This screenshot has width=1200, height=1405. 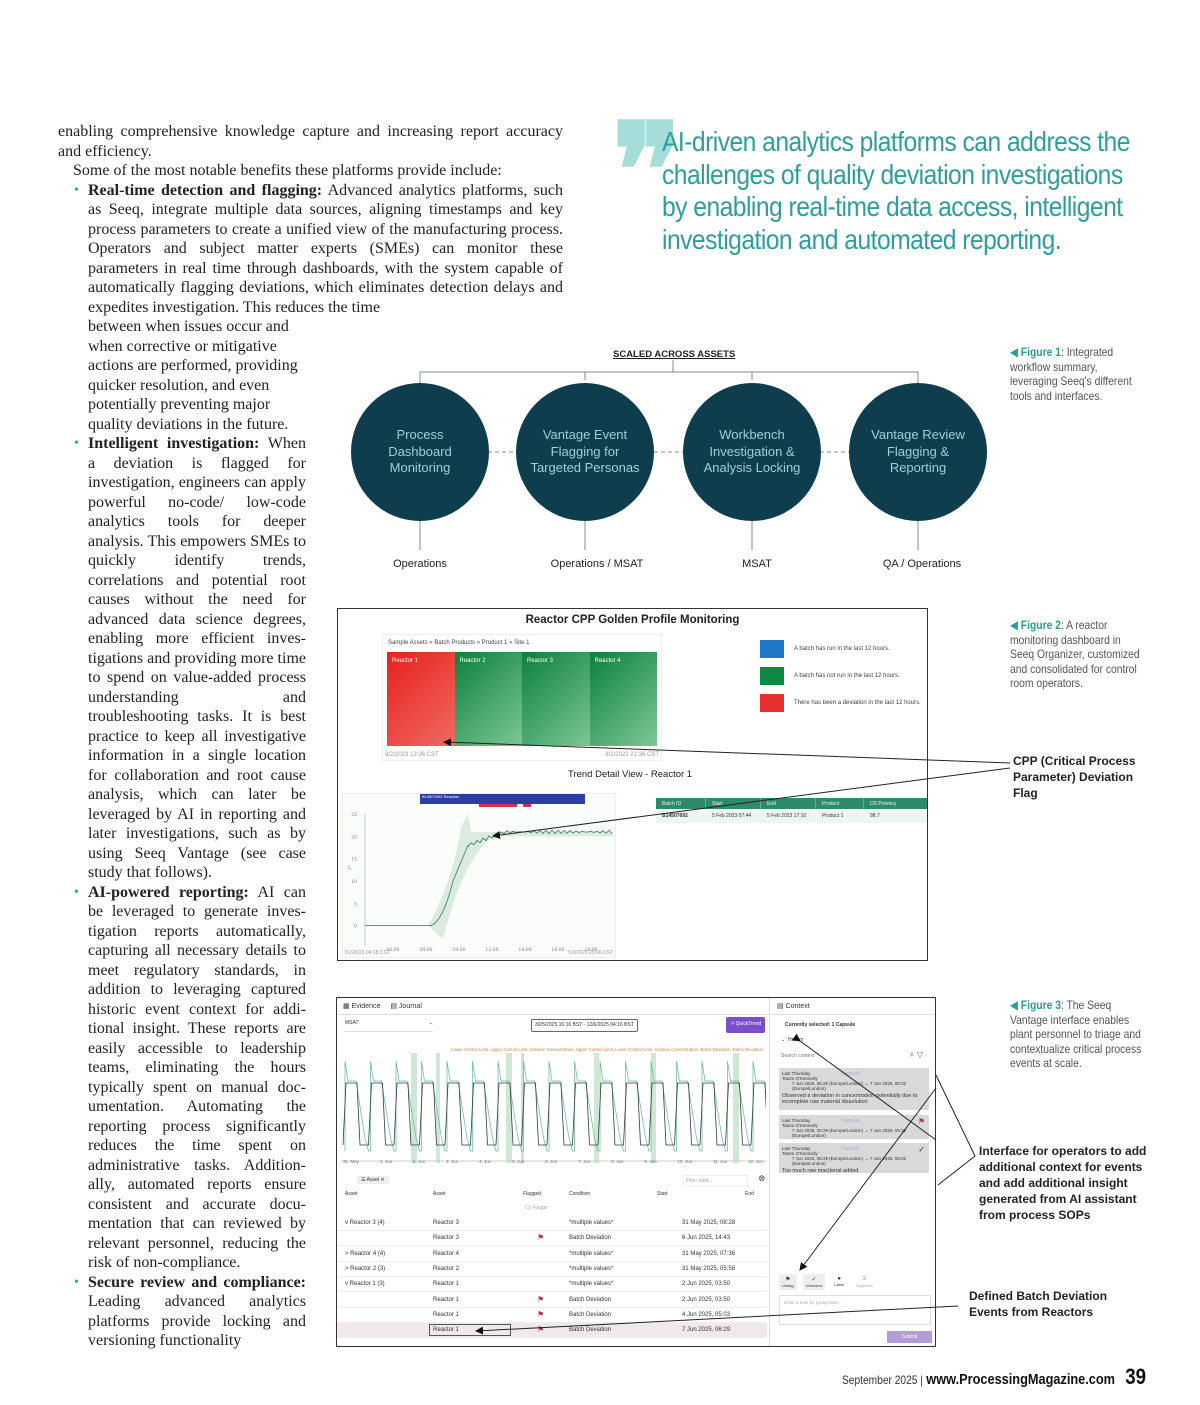 I want to click on x-tick: 11. Jun, so click(x=720, y=1161).